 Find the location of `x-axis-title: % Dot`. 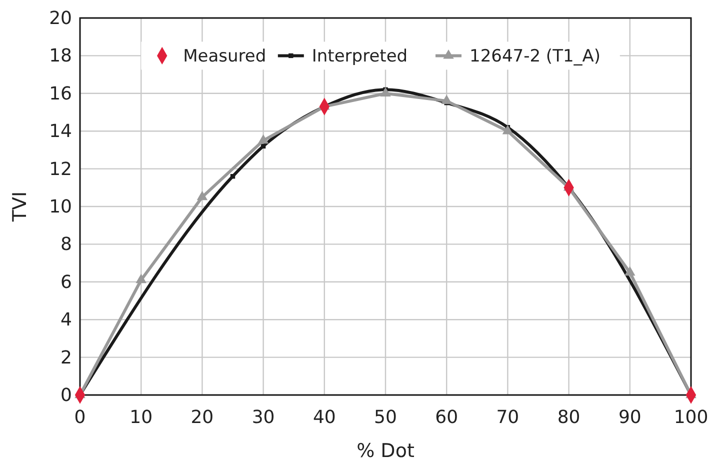

x-axis-title: % Dot is located at coordinates (385, 451).